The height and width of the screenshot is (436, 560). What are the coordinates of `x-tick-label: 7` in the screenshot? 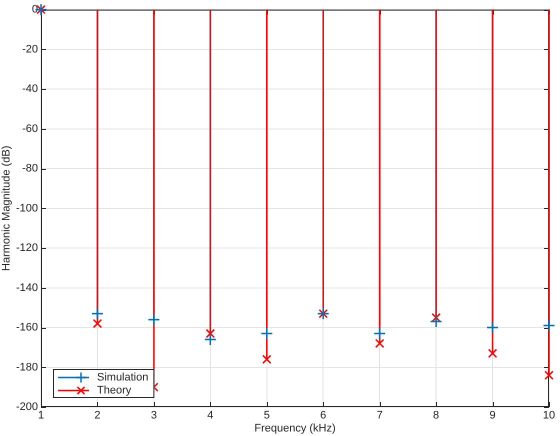 It's located at (379, 416).